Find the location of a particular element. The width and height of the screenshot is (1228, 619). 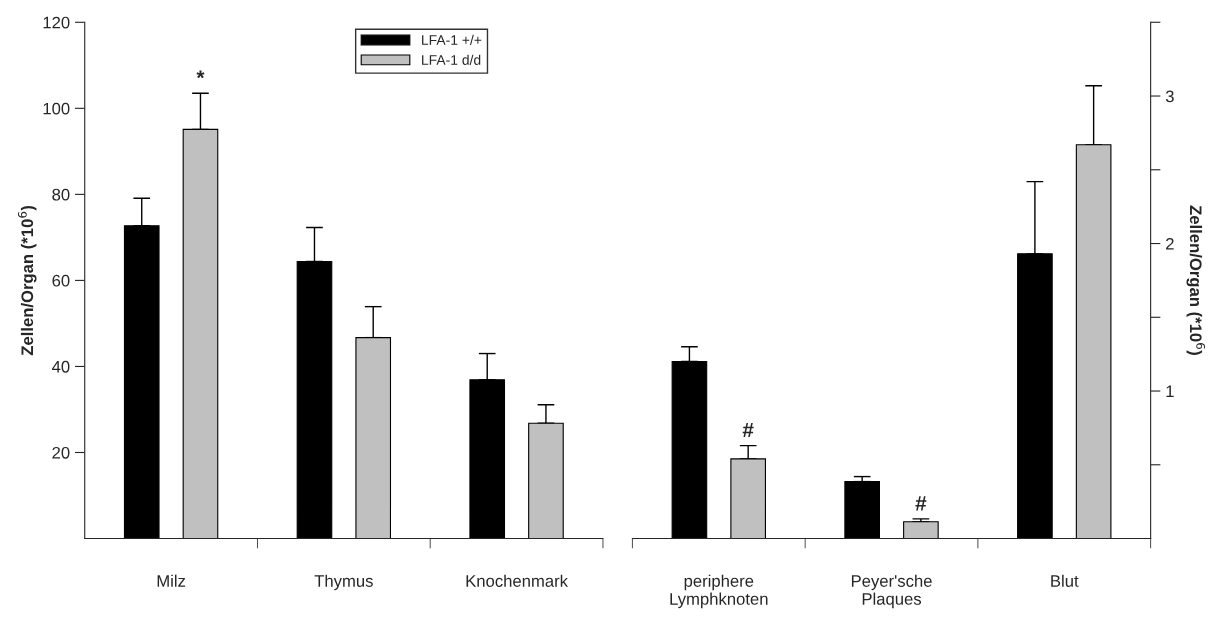

x-tick-label: Thymus is located at coordinates (343, 582).